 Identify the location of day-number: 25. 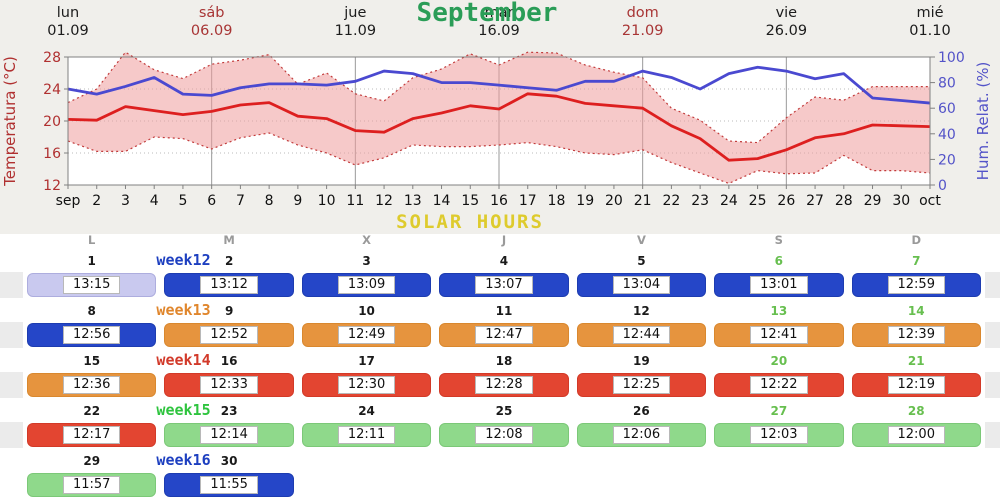
(504, 411).